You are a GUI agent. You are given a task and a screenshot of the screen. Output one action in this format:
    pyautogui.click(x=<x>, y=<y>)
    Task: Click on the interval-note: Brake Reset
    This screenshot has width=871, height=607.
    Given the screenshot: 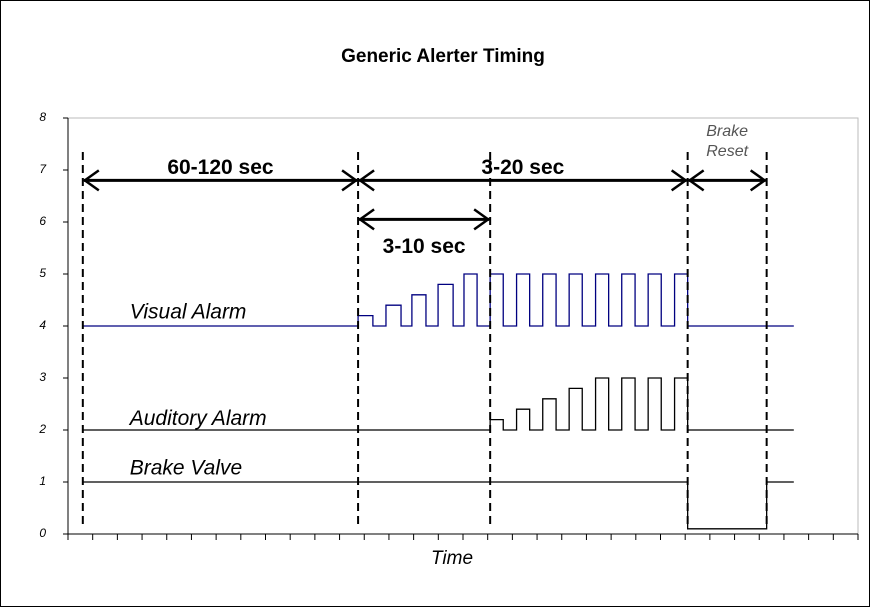 What is the action you would take?
    pyautogui.click(x=727, y=142)
    